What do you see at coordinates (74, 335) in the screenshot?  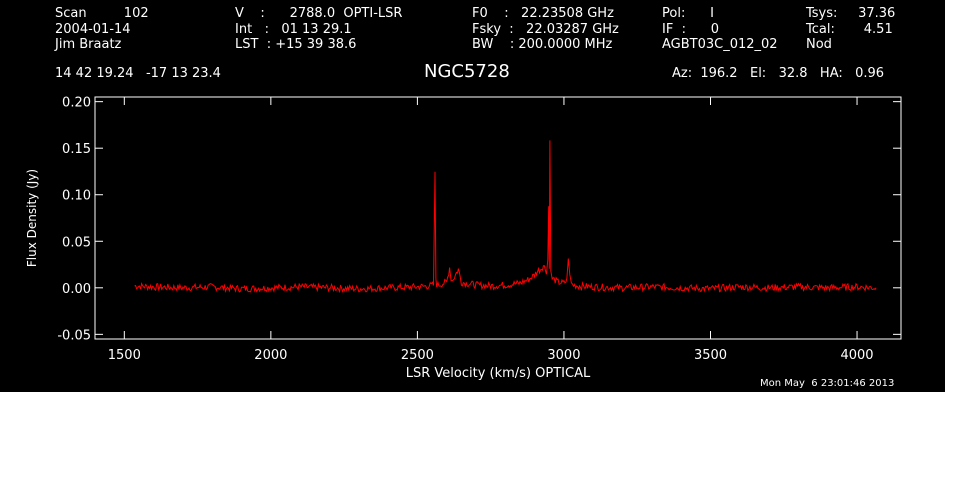 I see `y-tick-label: -0.05` at bounding box center [74, 335].